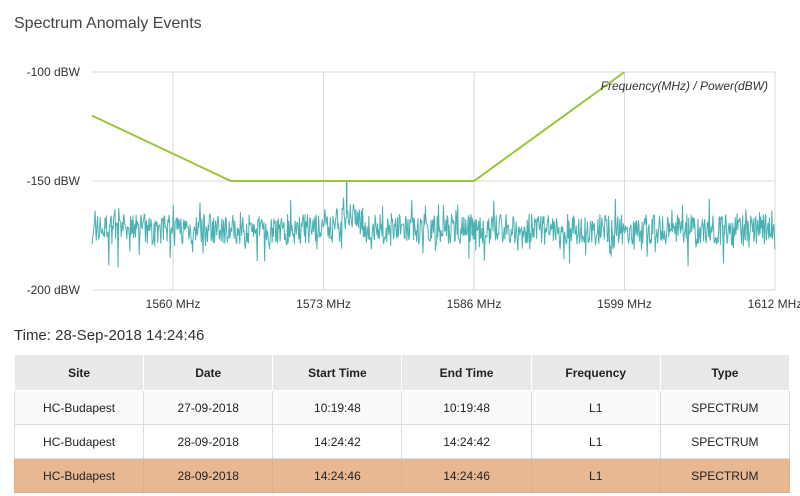 The width and height of the screenshot is (800, 496). I want to click on y-tick-label: -100 dBW, so click(54, 72).